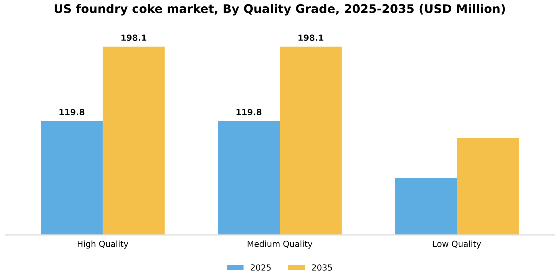 This screenshot has height=280, width=560. What do you see at coordinates (322, 267) in the screenshot?
I see `legend-label: 2035` at bounding box center [322, 267].